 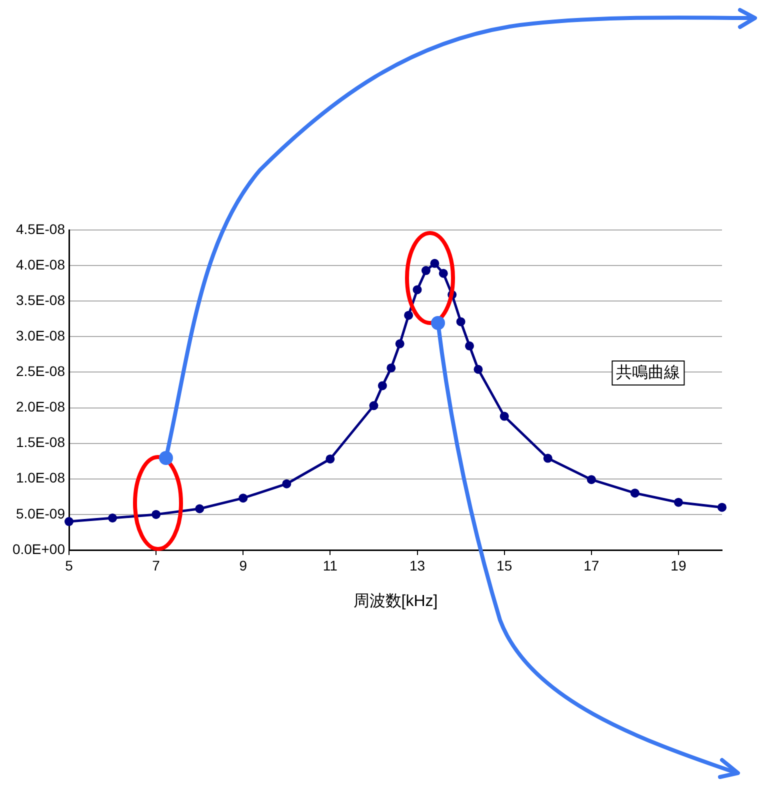 I want to click on x-tick-label: 5, so click(x=69, y=565).